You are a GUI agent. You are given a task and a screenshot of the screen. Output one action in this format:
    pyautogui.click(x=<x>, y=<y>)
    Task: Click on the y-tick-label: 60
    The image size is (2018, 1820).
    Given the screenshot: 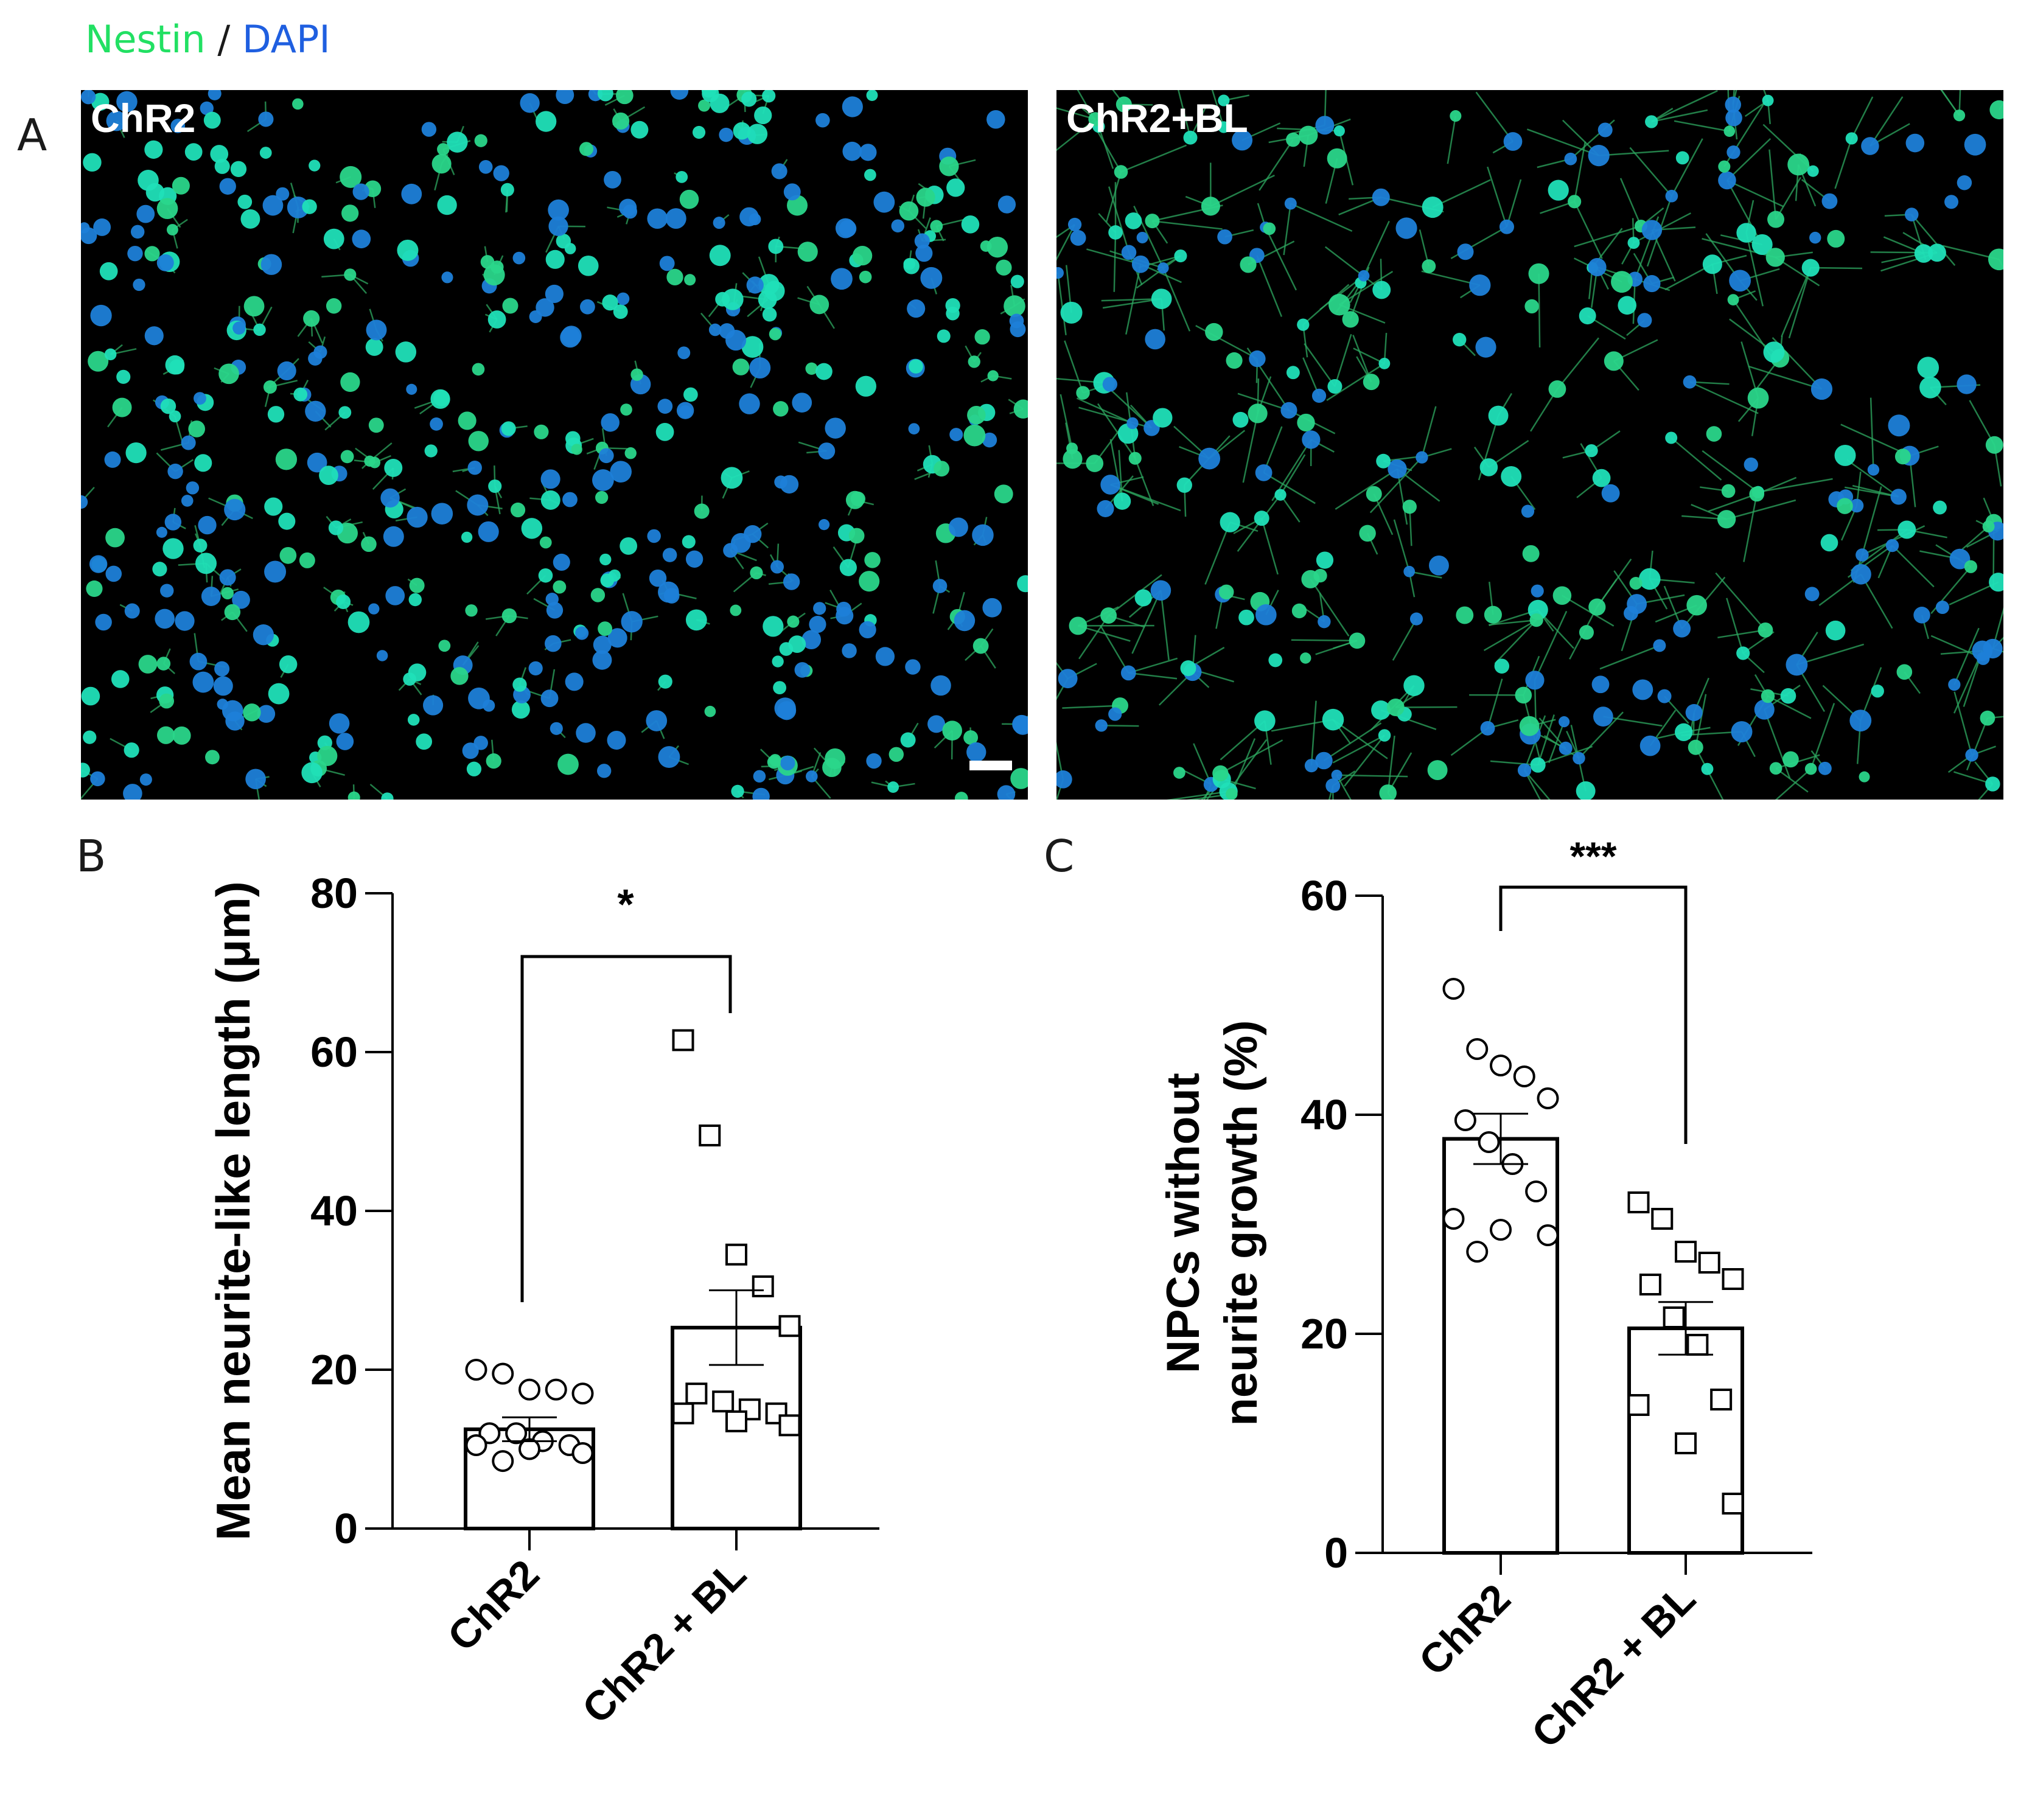 What is the action you would take?
    pyautogui.click(x=1324, y=896)
    